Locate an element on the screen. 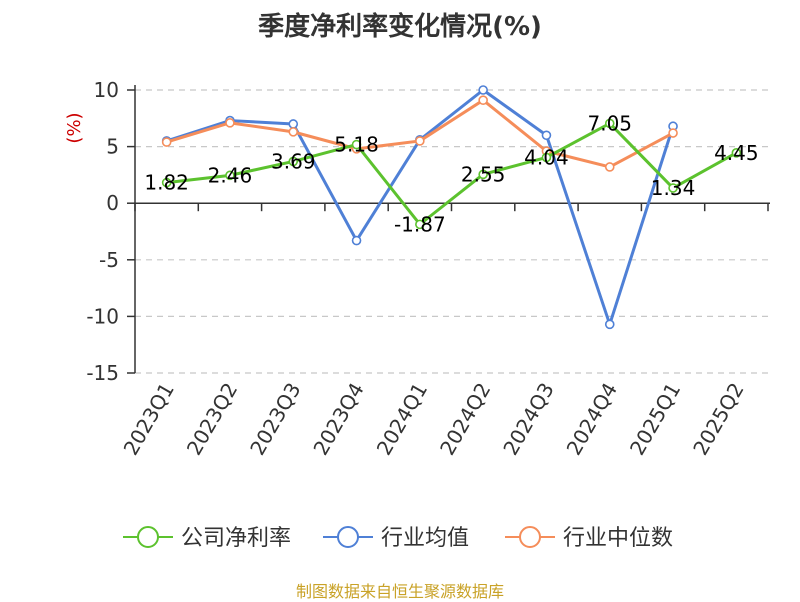 This screenshot has height=602, width=800. x-tick-label: 2024Q1 is located at coordinates (402, 419).